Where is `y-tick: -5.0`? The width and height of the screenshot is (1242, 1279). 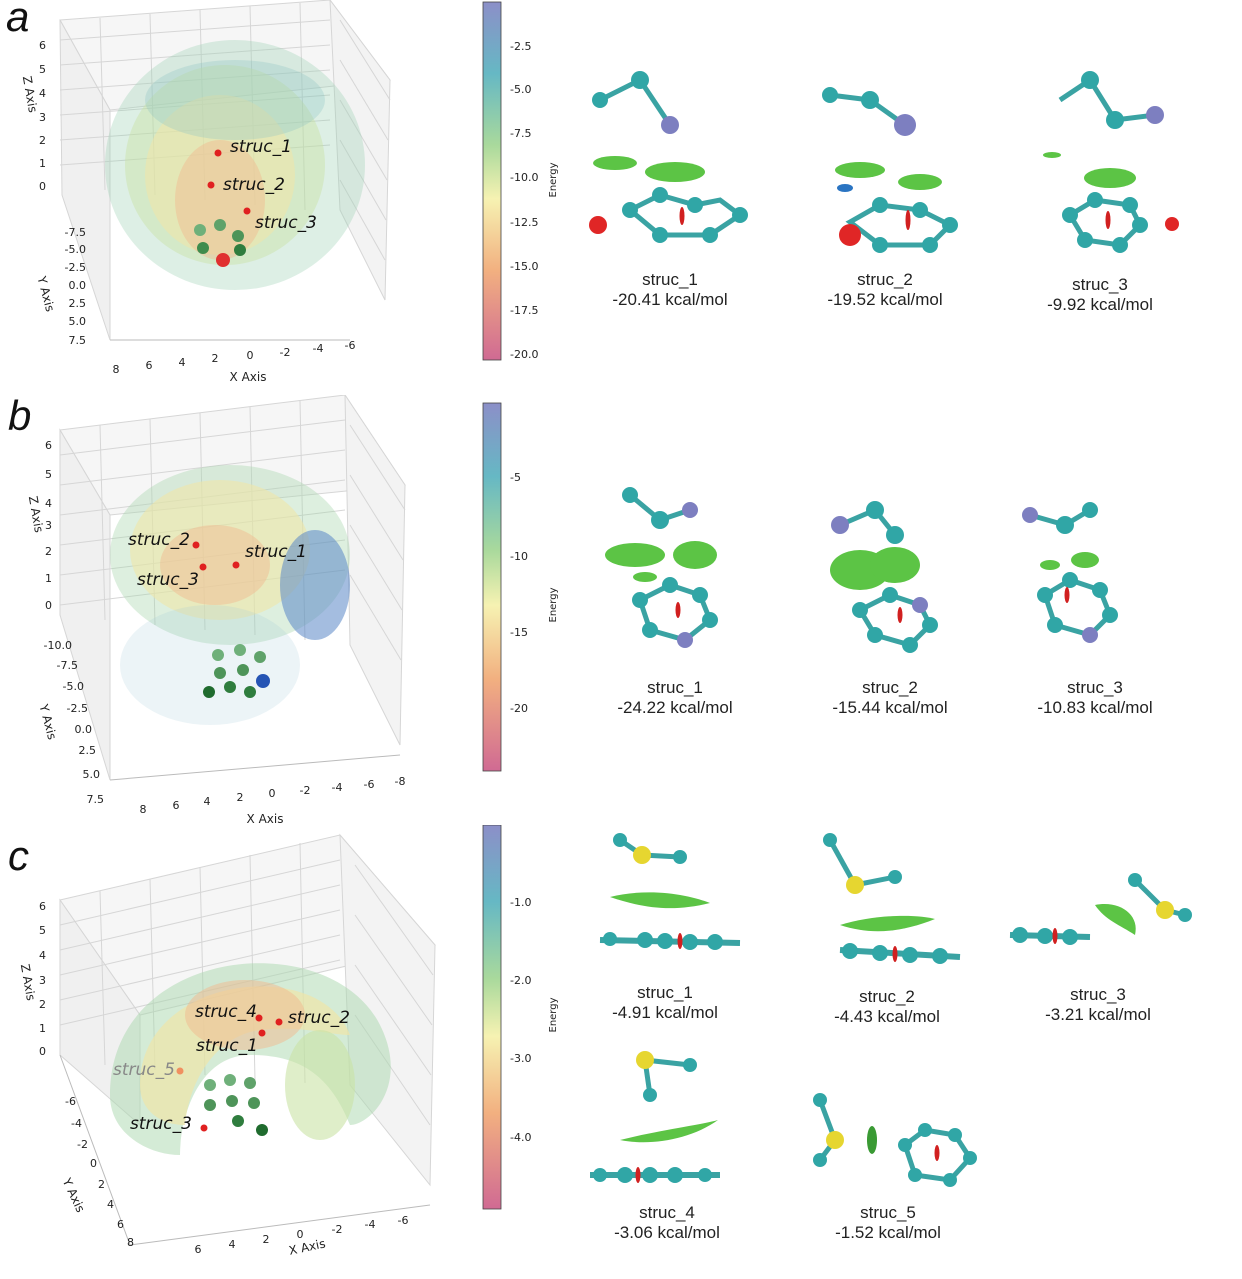
y-tick: -5.0 is located at coordinates (73, 686).